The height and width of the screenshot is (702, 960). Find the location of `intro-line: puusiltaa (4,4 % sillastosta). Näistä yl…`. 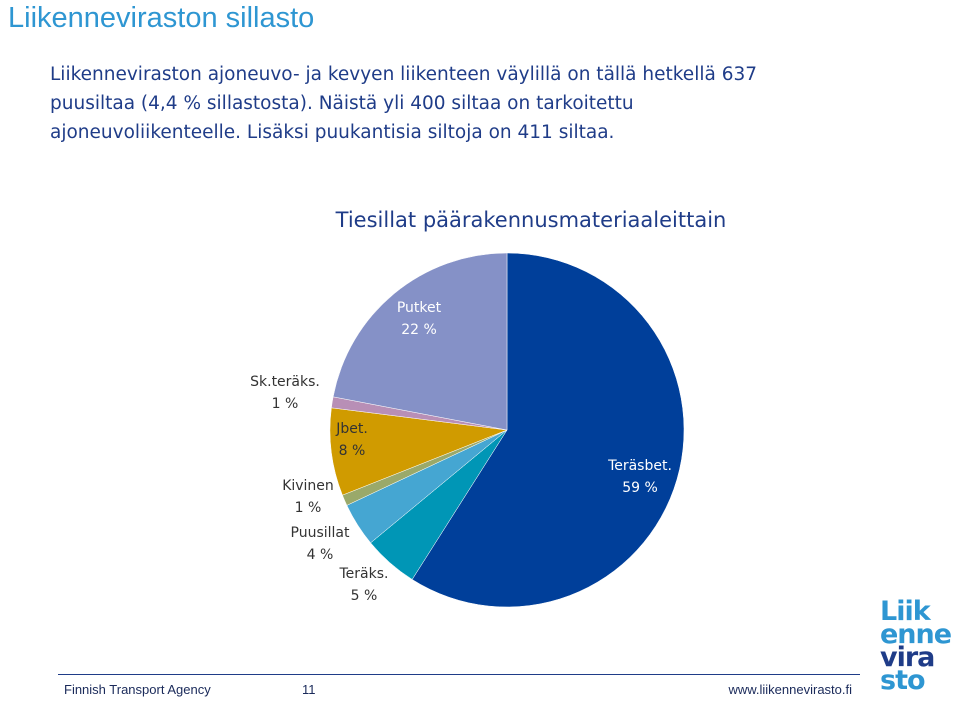

intro-line: puusiltaa (4,4 % sillastosta). Näistä yl… is located at coordinates (342, 103).